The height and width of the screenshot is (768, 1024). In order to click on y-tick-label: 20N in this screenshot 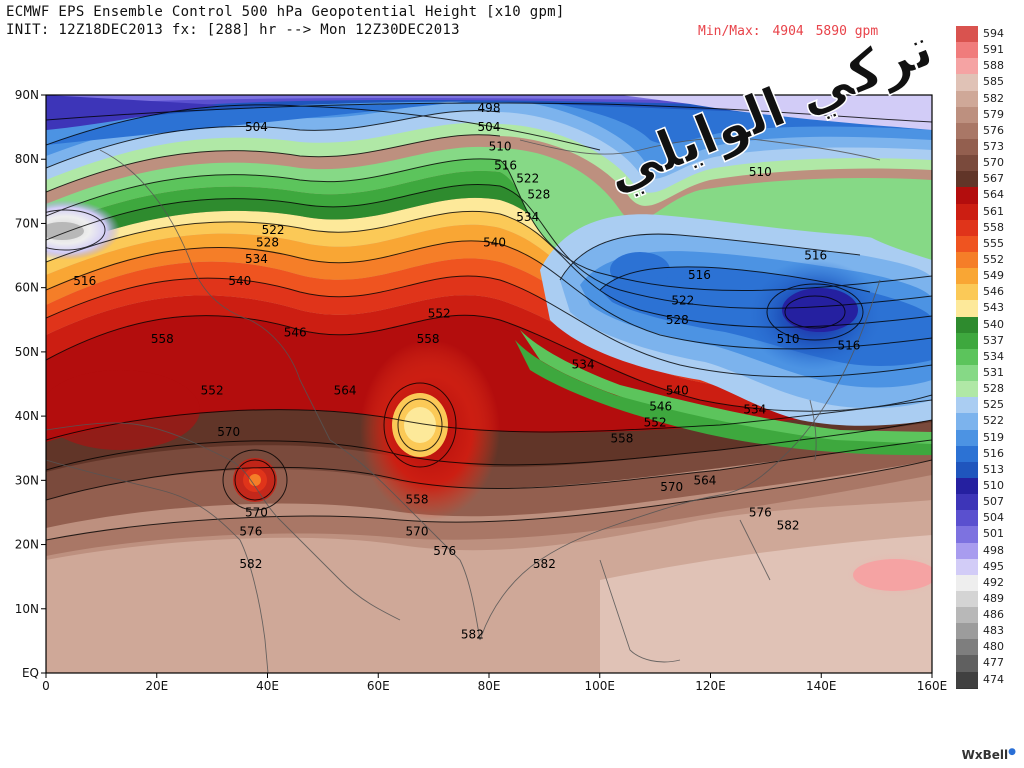, I will do `click(27, 545)`.